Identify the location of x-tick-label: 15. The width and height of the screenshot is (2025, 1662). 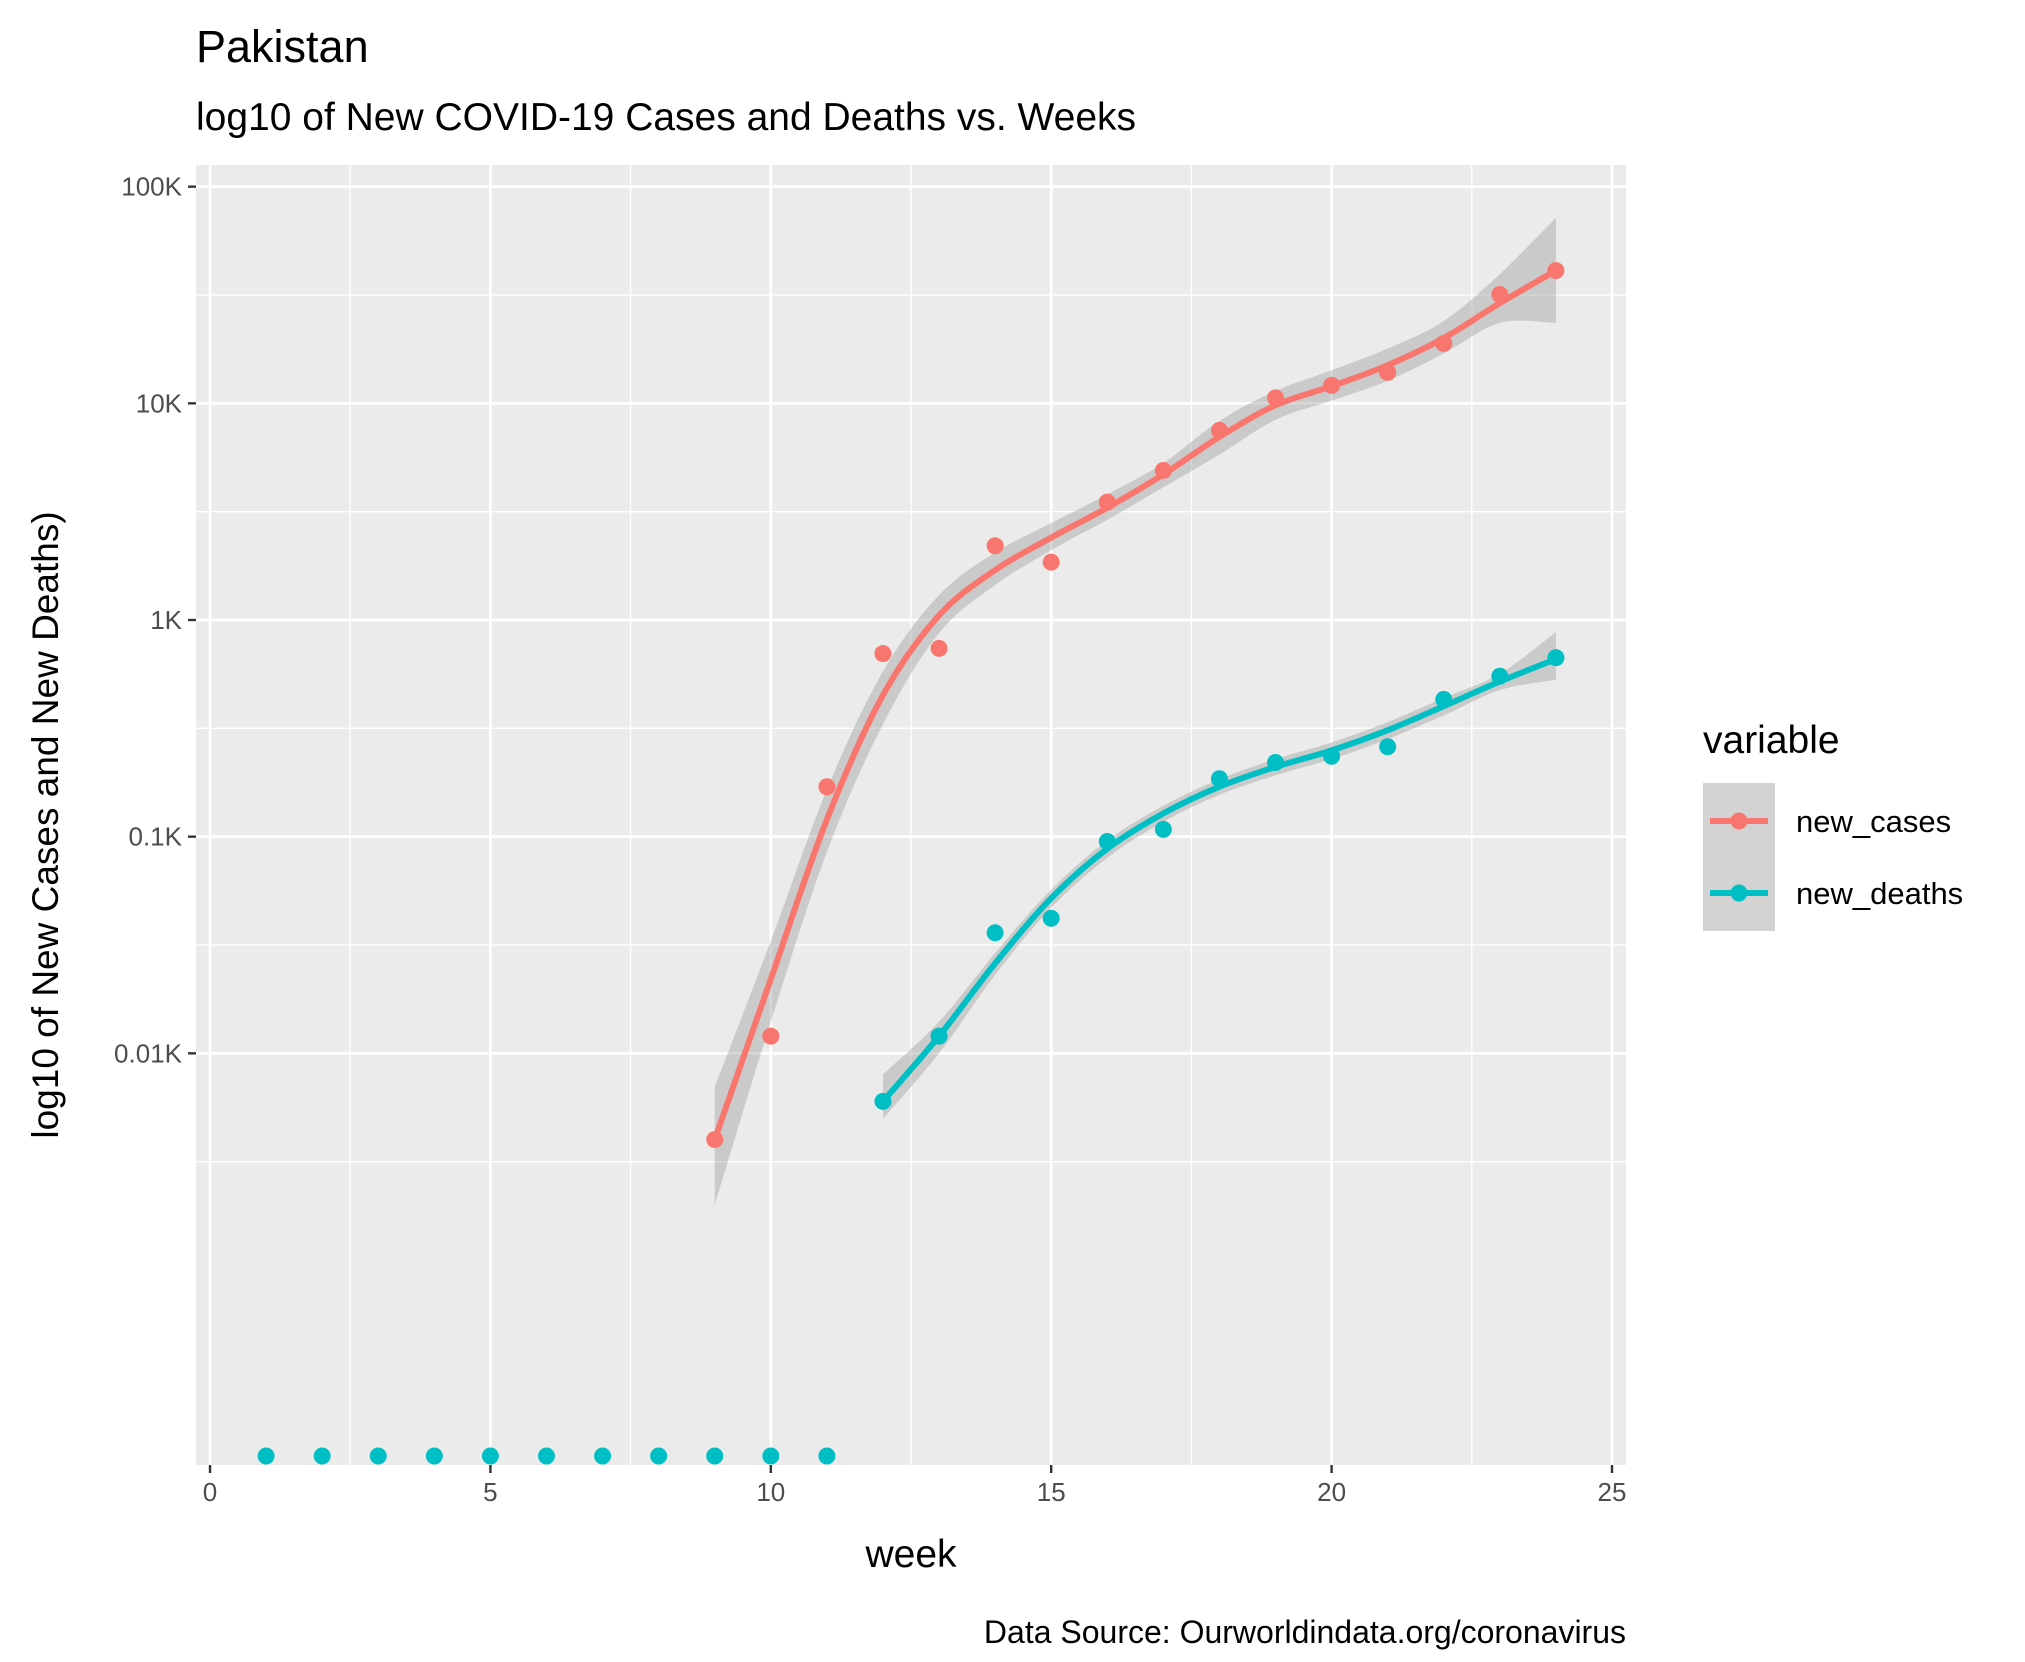
(1051, 1492).